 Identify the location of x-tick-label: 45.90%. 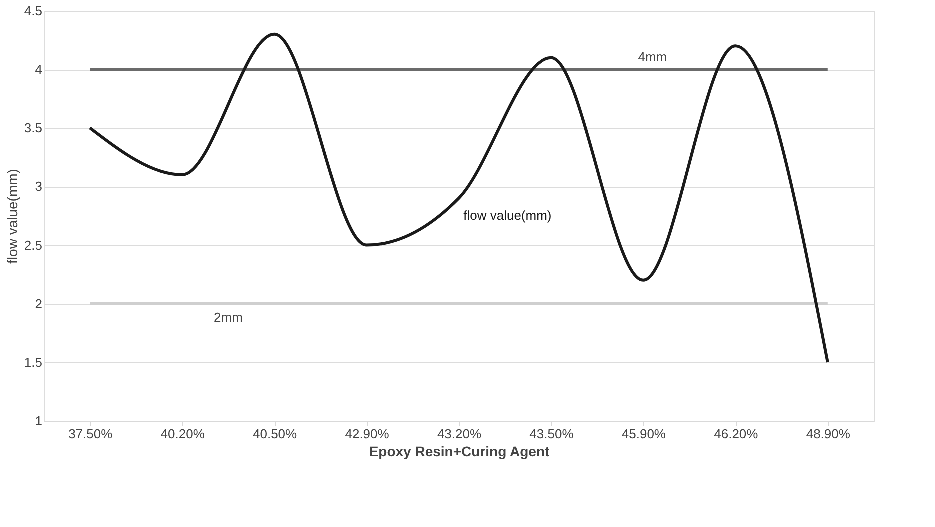
(644, 434).